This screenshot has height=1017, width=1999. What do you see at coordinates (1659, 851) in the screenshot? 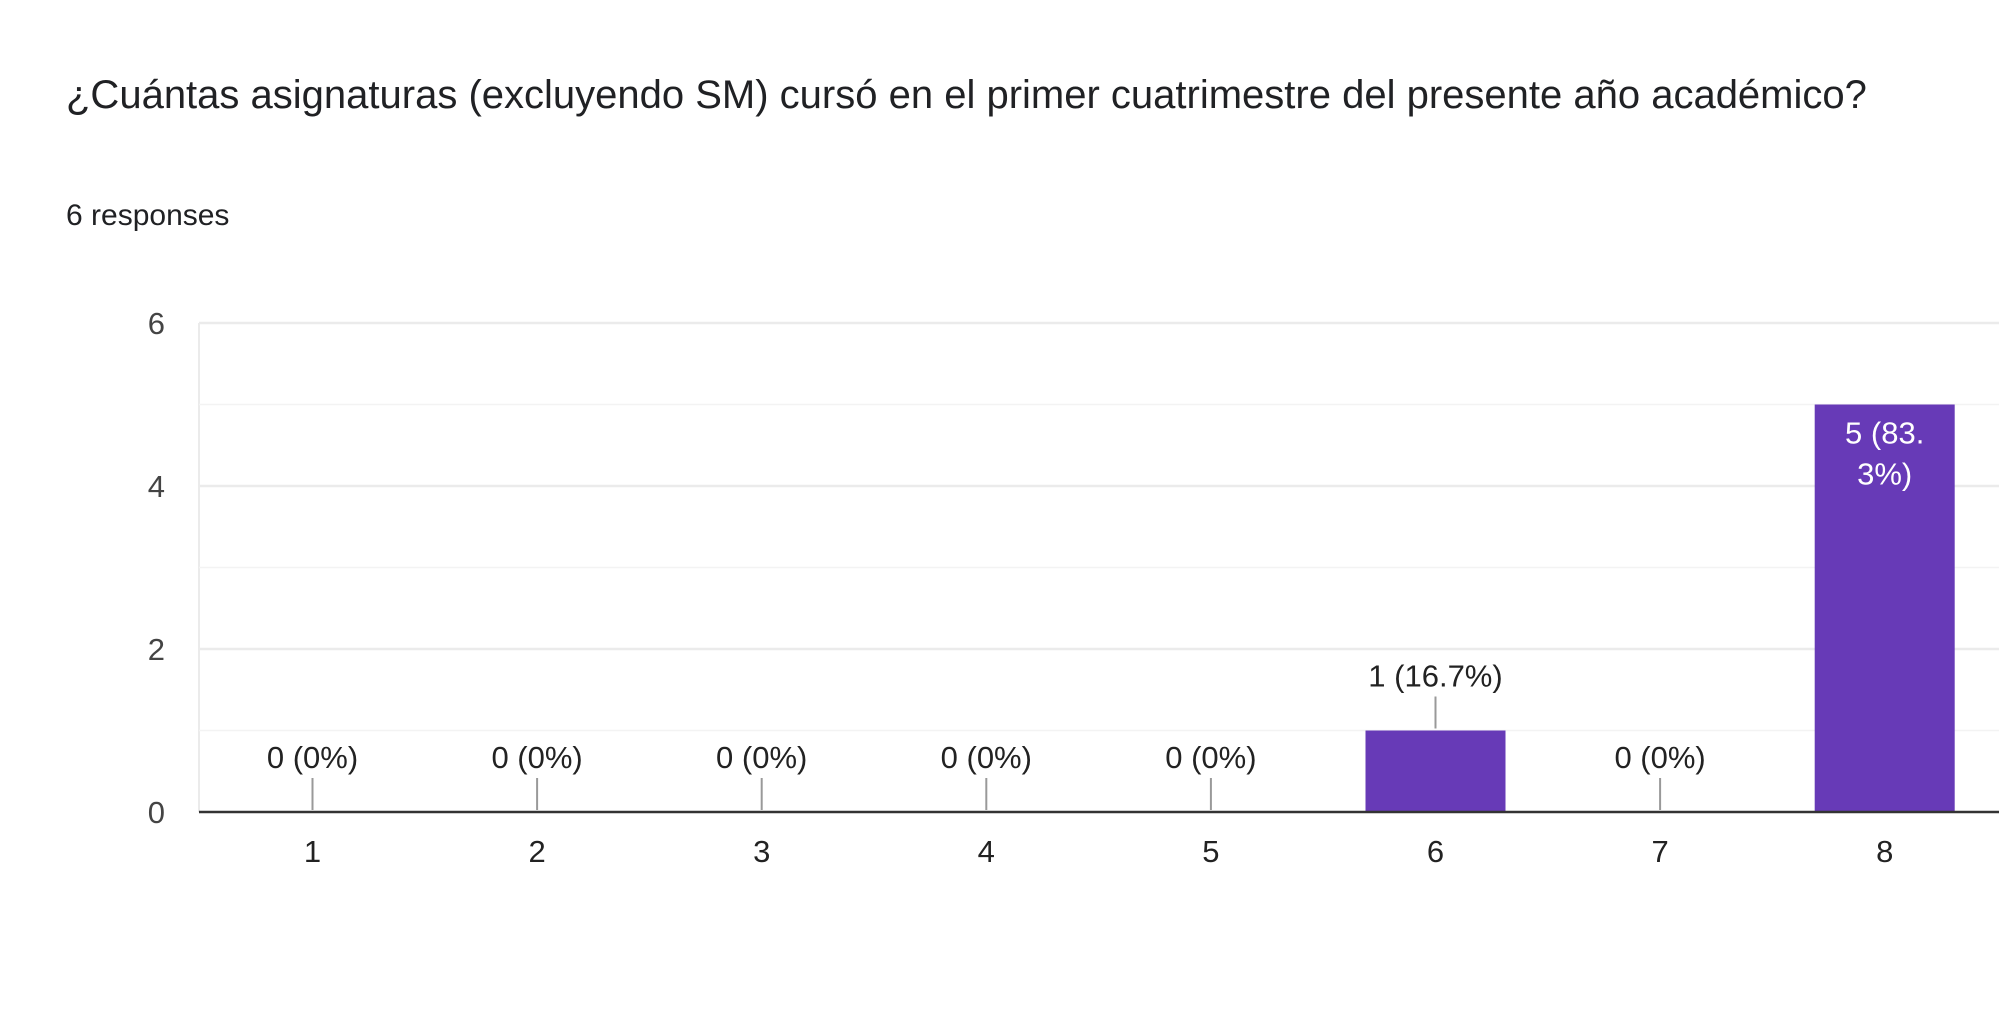
I see `x-tick-label: 7` at bounding box center [1659, 851].